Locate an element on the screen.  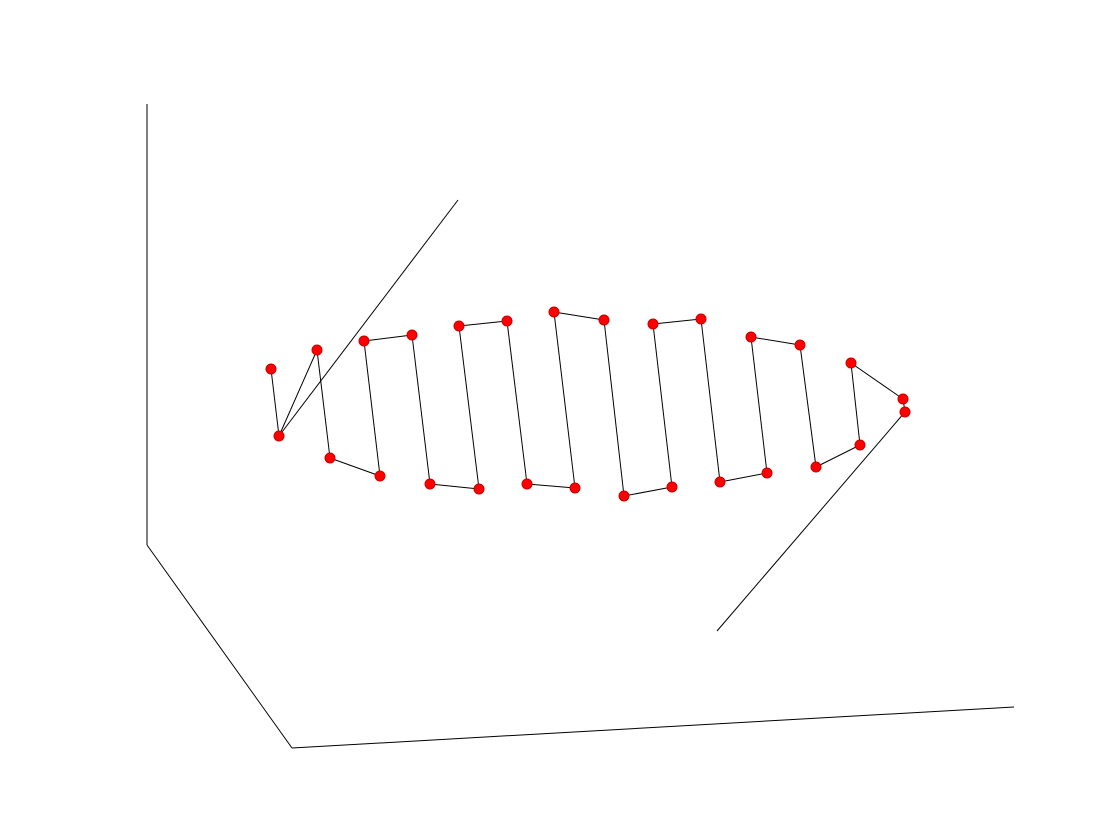
zigzag-path is located at coordinates (588, 404).